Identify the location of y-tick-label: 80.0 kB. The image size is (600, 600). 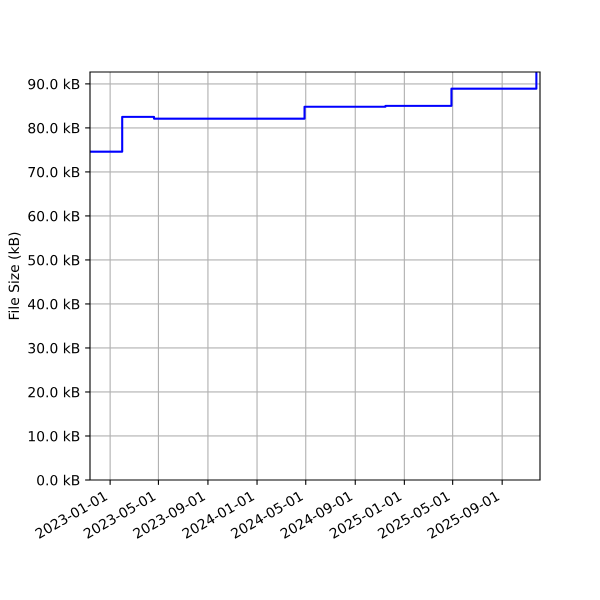
(54, 128).